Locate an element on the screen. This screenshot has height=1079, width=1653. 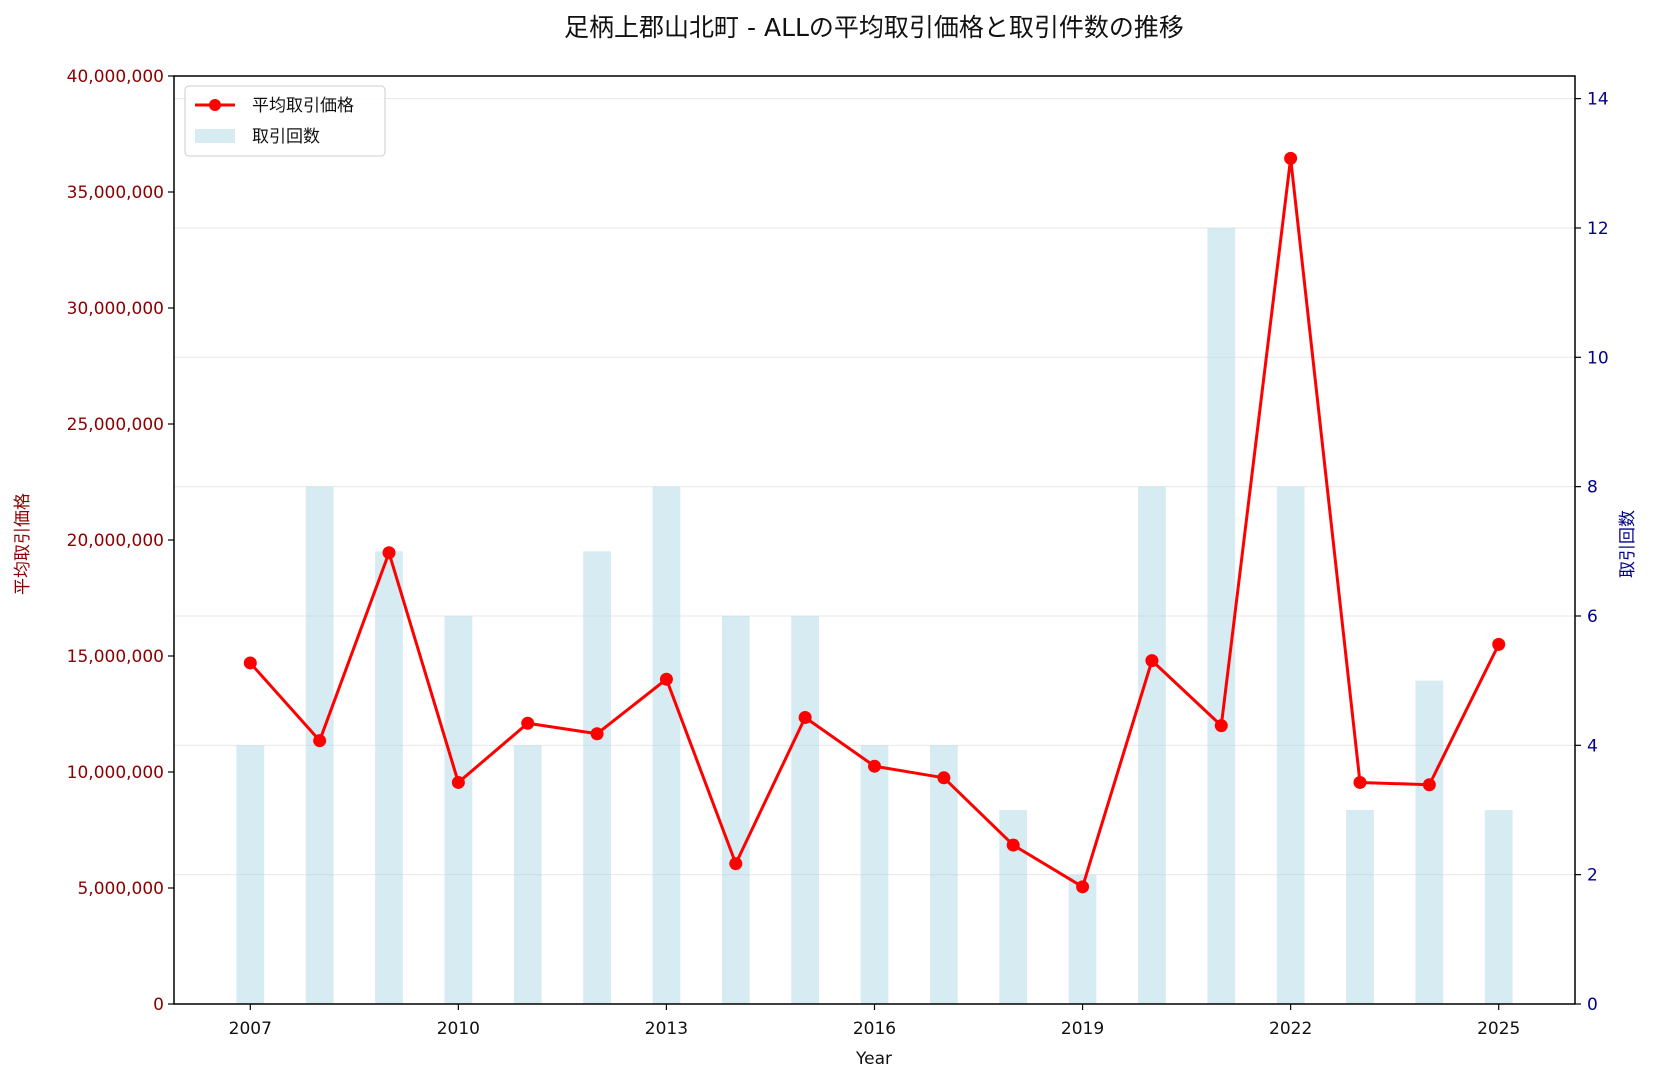
point-2013 is located at coordinates (666, 679).